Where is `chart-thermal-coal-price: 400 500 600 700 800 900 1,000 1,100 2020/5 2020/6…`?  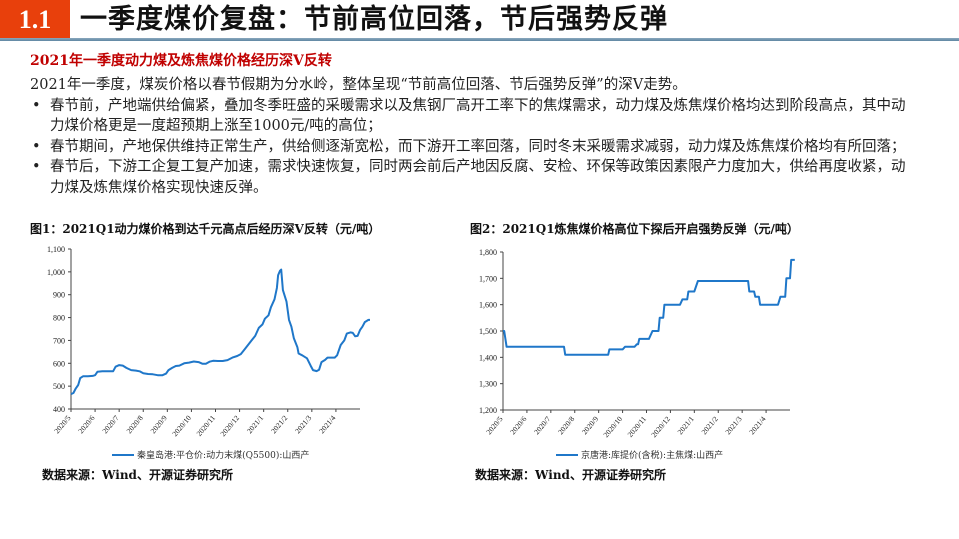
chart-thermal-coal-price: 400 500 600 700 800 900 1,000 1,100 2020/5 2020/6… is located at coordinates (208, 341).